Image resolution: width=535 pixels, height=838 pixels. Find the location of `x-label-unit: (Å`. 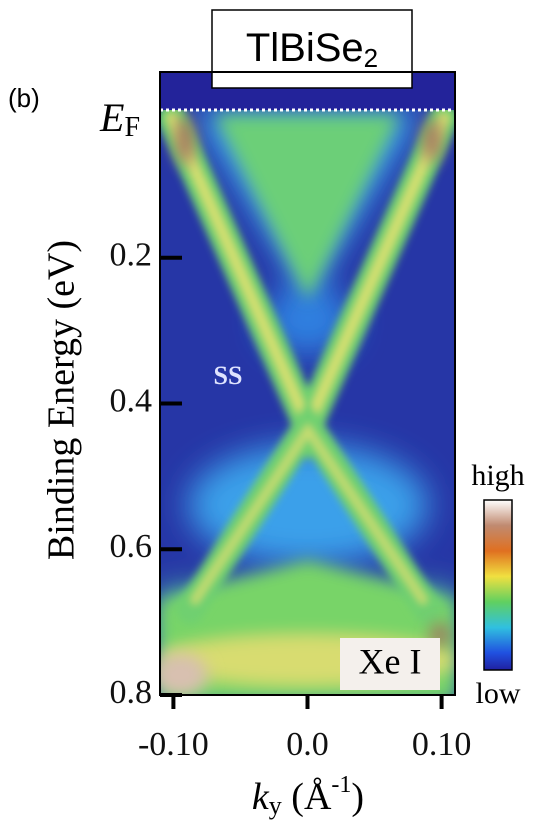

x-label-unit: (Å is located at coordinates (307, 797).